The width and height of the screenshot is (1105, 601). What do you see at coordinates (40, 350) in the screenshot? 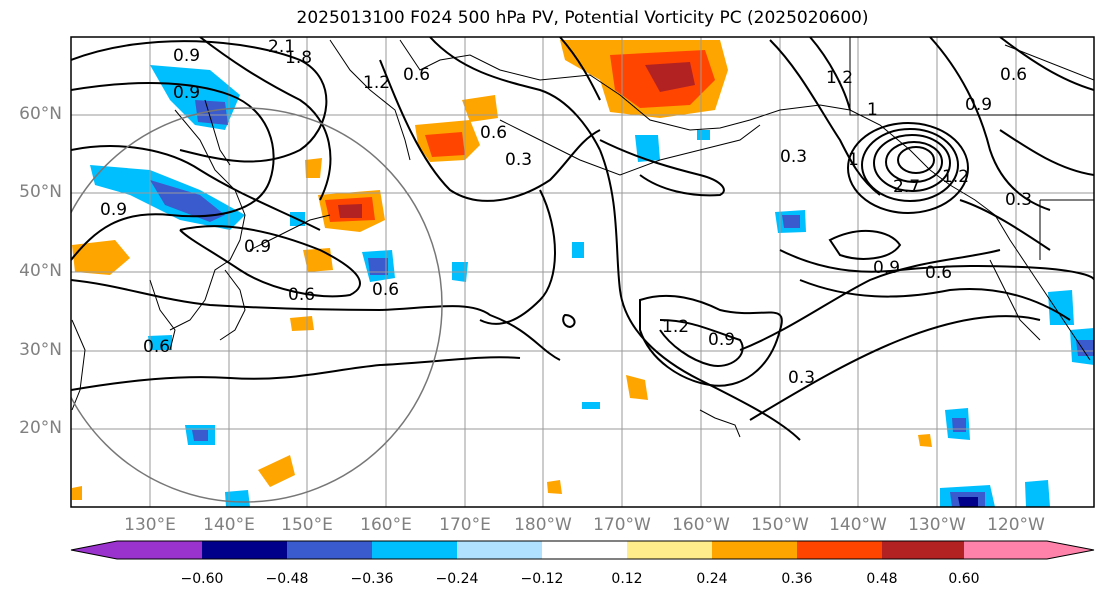
I see `lat-label: 30°N` at bounding box center [40, 350].